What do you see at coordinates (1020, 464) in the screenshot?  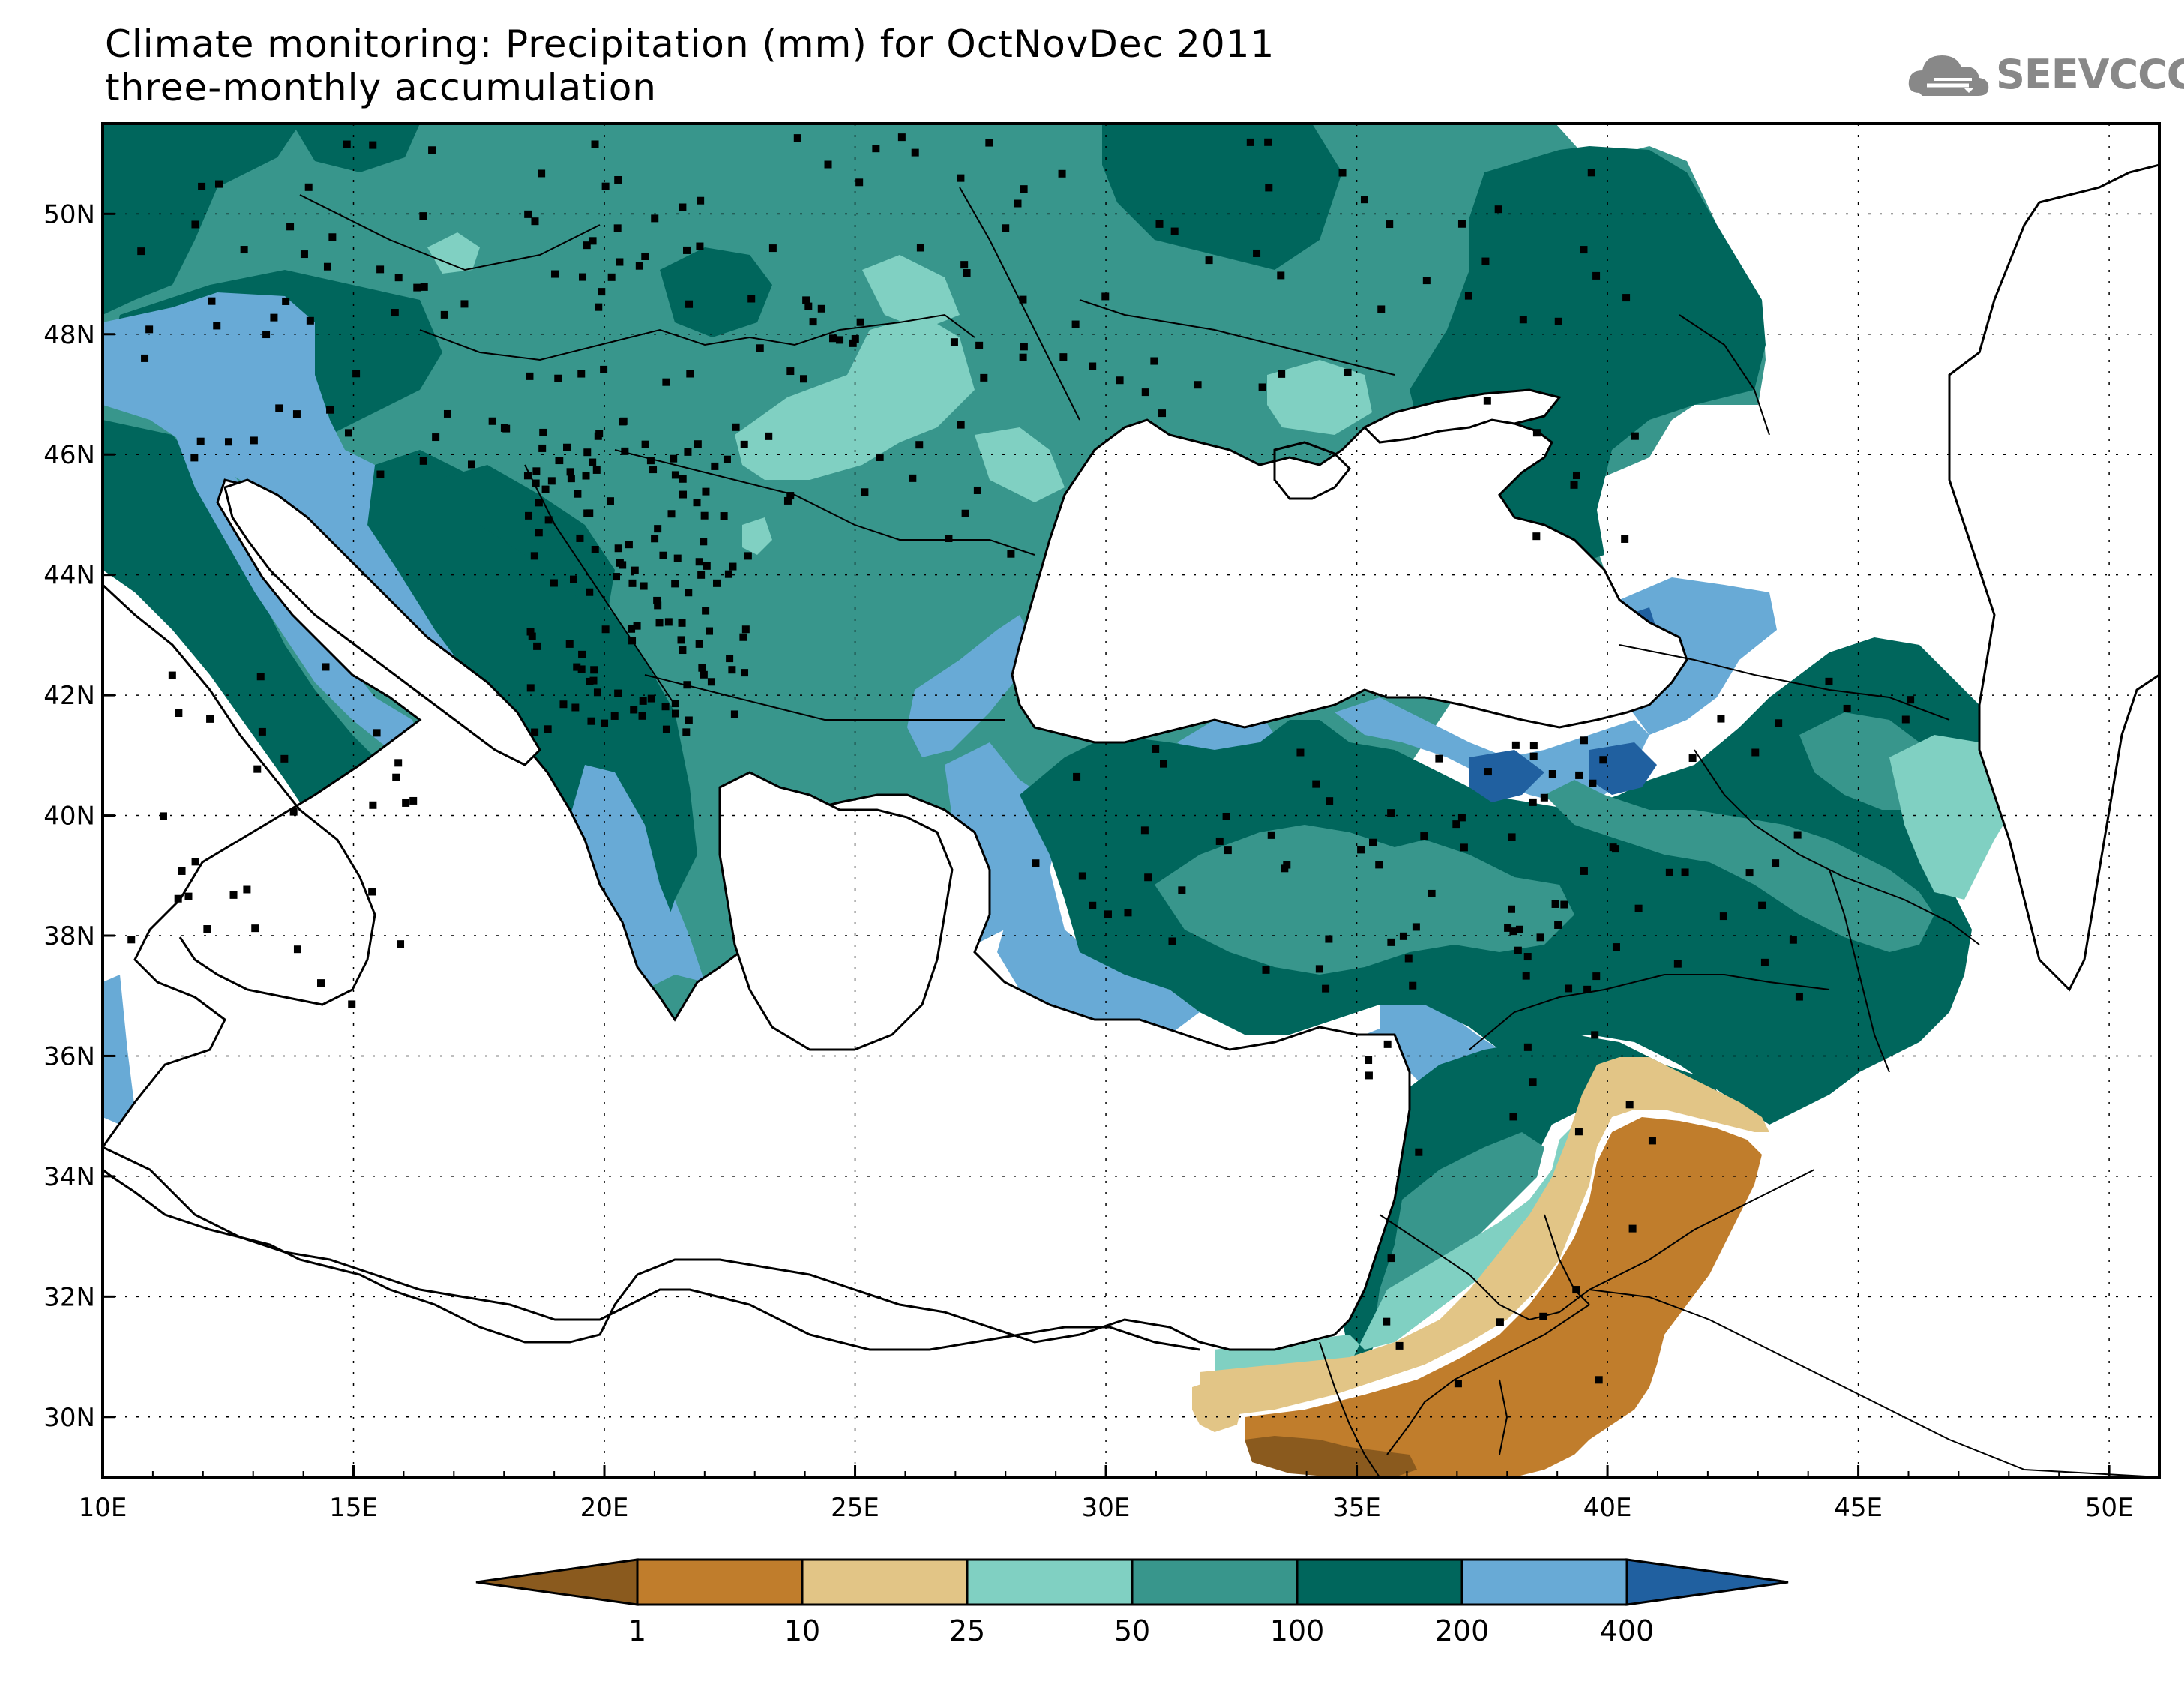 I see `field-lt50-slovakia` at bounding box center [1020, 464].